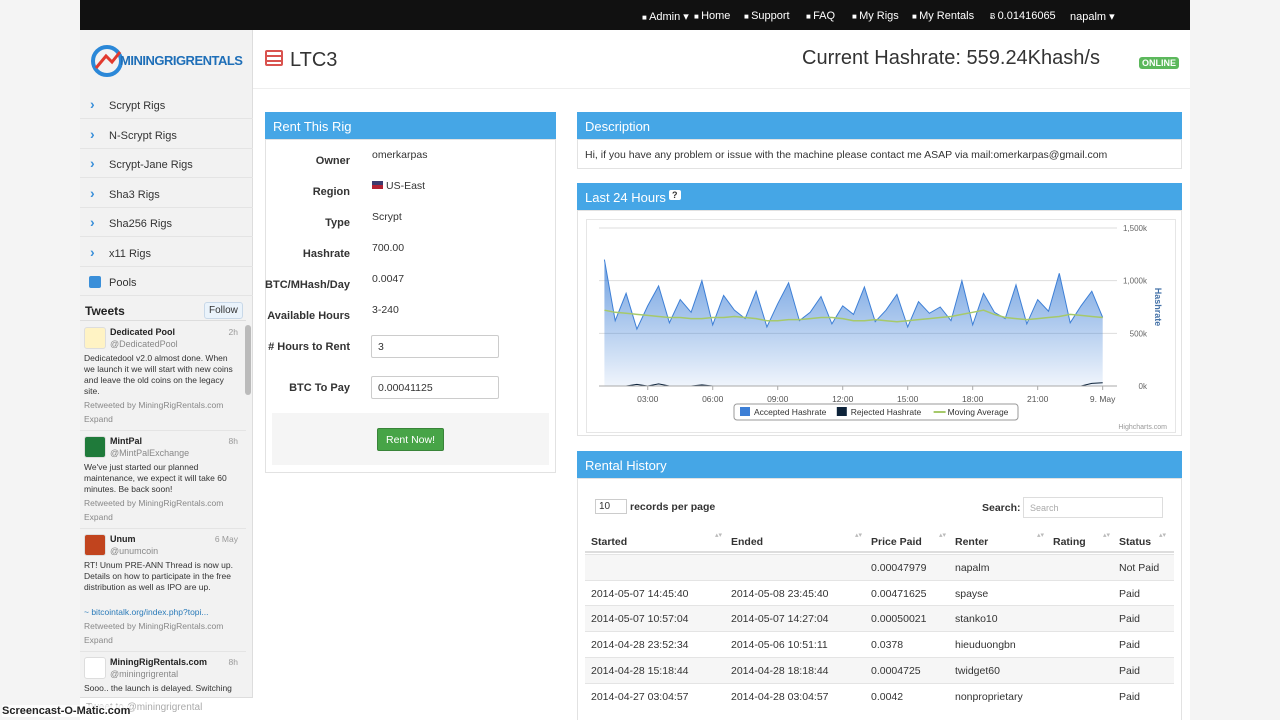 This screenshot has height=720, width=1280. I want to click on x-tick-label: 03:00, so click(648, 399).